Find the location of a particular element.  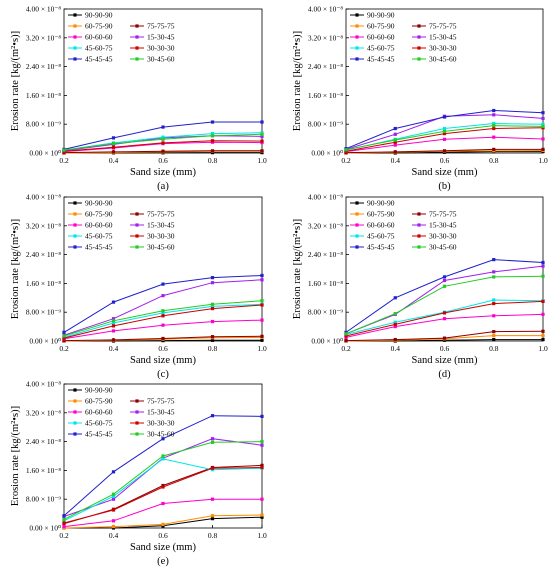

panel-label: (b) is located at coordinates (444, 186).